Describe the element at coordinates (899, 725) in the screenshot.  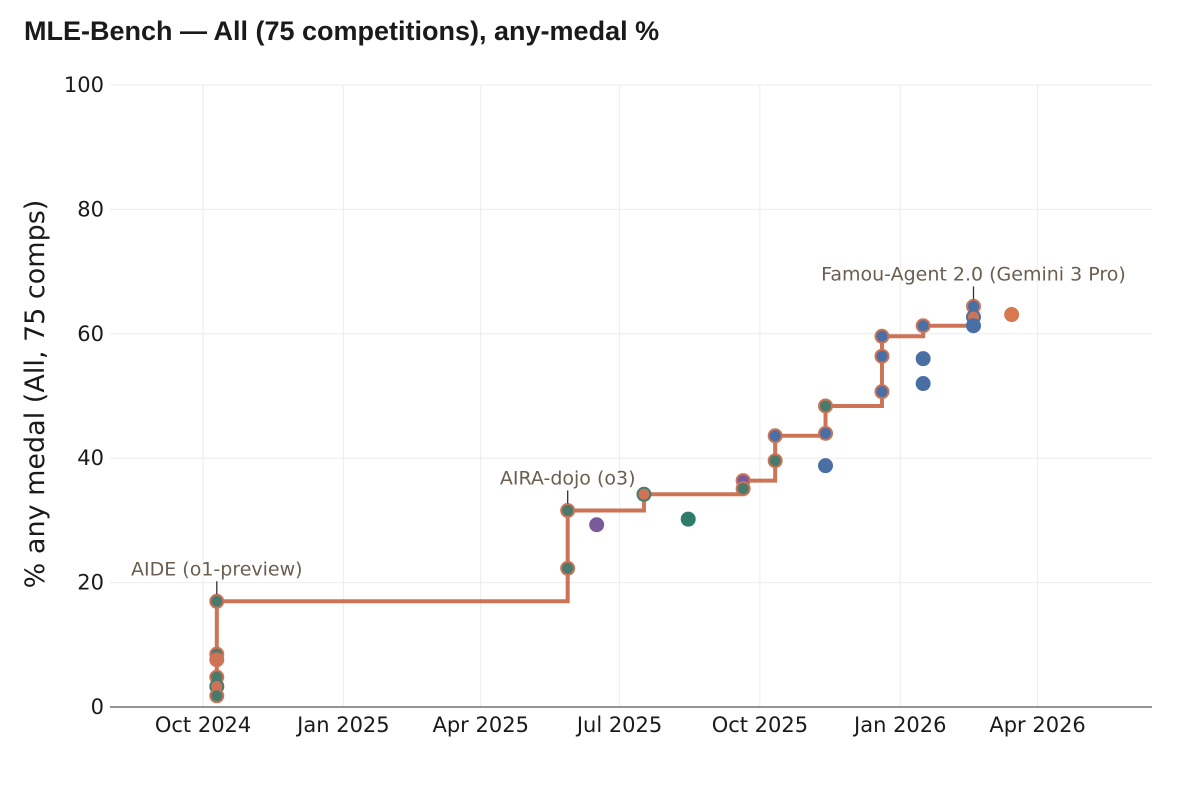
I see `x-tick-label: Jan 2026` at that location.